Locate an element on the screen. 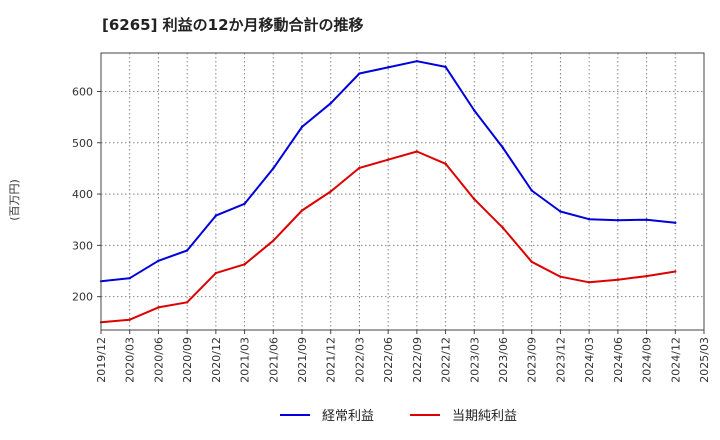 This screenshot has height=440, width=720. x-tick-label: 2021/06 is located at coordinates (273, 360).